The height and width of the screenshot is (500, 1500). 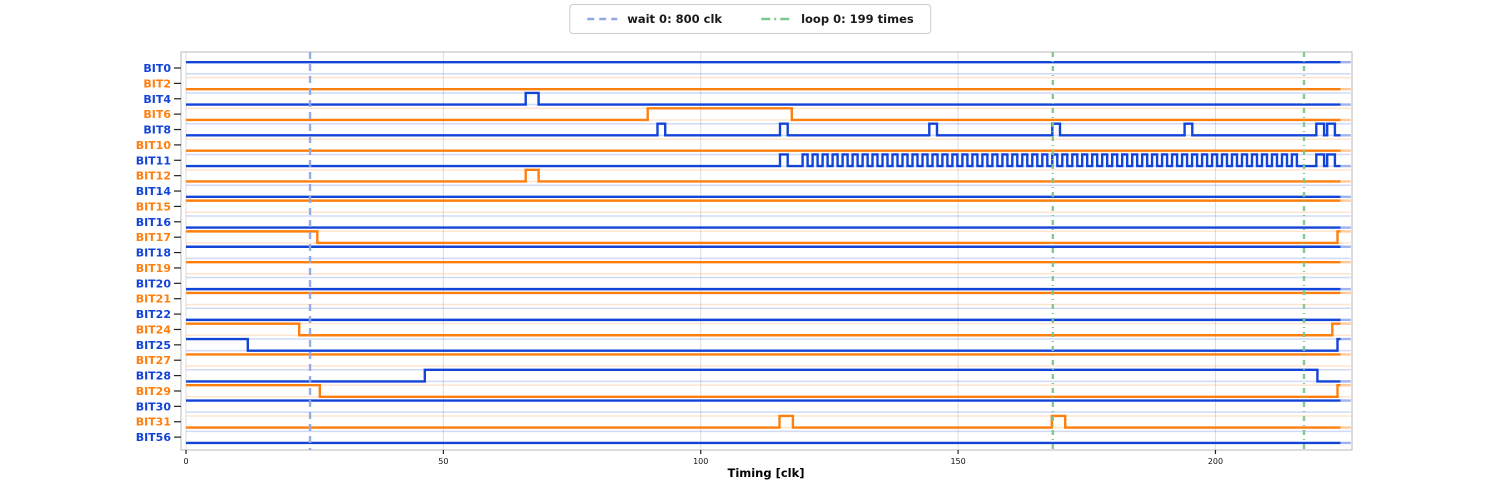 What do you see at coordinates (743, 267) in the screenshot?
I see `waveform-BIT19: BIT19` at bounding box center [743, 267].